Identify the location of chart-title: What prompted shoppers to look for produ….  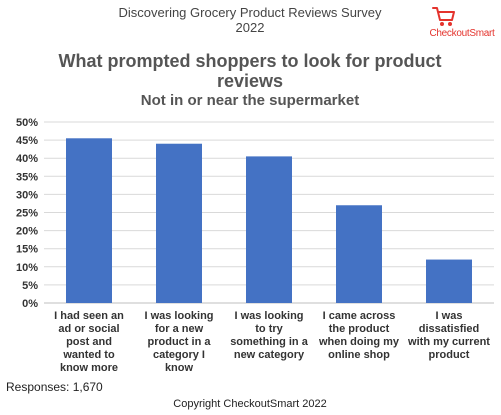
(250, 71).